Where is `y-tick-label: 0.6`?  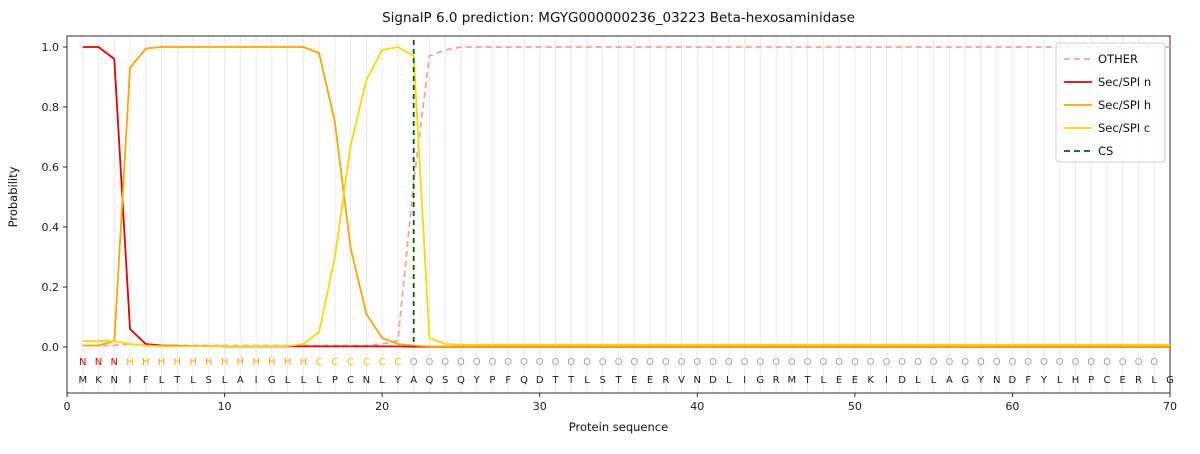 y-tick-label: 0.6 is located at coordinates (51, 167).